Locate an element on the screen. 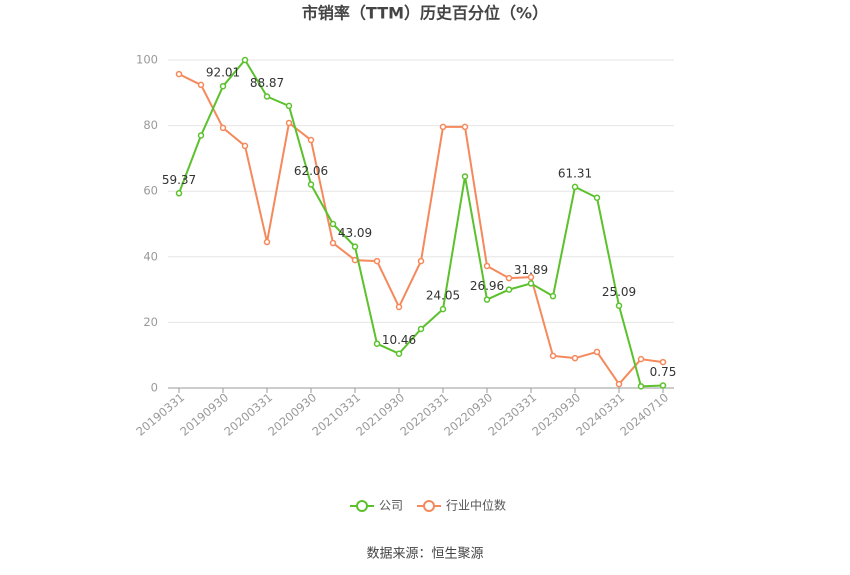 The image size is (850, 575). y-tick-label: 60 is located at coordinates (150, 191).